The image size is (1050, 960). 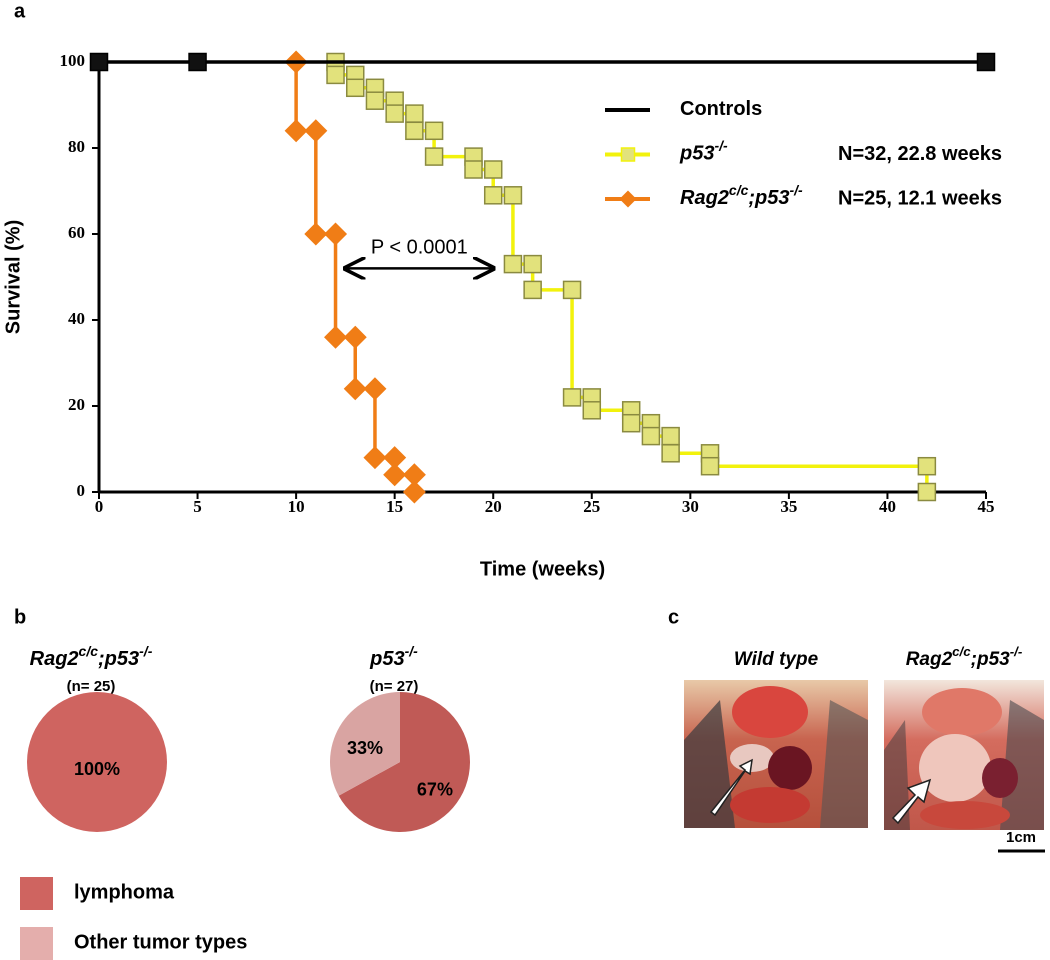 What do you see at coordinates (76, 404) in the screenshot?
I see `y-tick-label: 20` at bounding box center [76, 404].